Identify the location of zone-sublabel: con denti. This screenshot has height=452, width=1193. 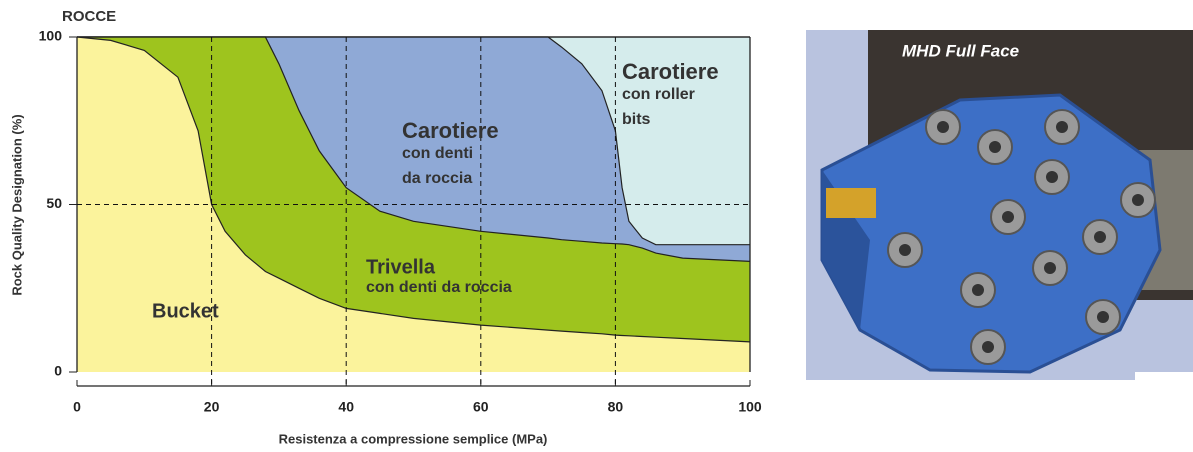
(437, 153).